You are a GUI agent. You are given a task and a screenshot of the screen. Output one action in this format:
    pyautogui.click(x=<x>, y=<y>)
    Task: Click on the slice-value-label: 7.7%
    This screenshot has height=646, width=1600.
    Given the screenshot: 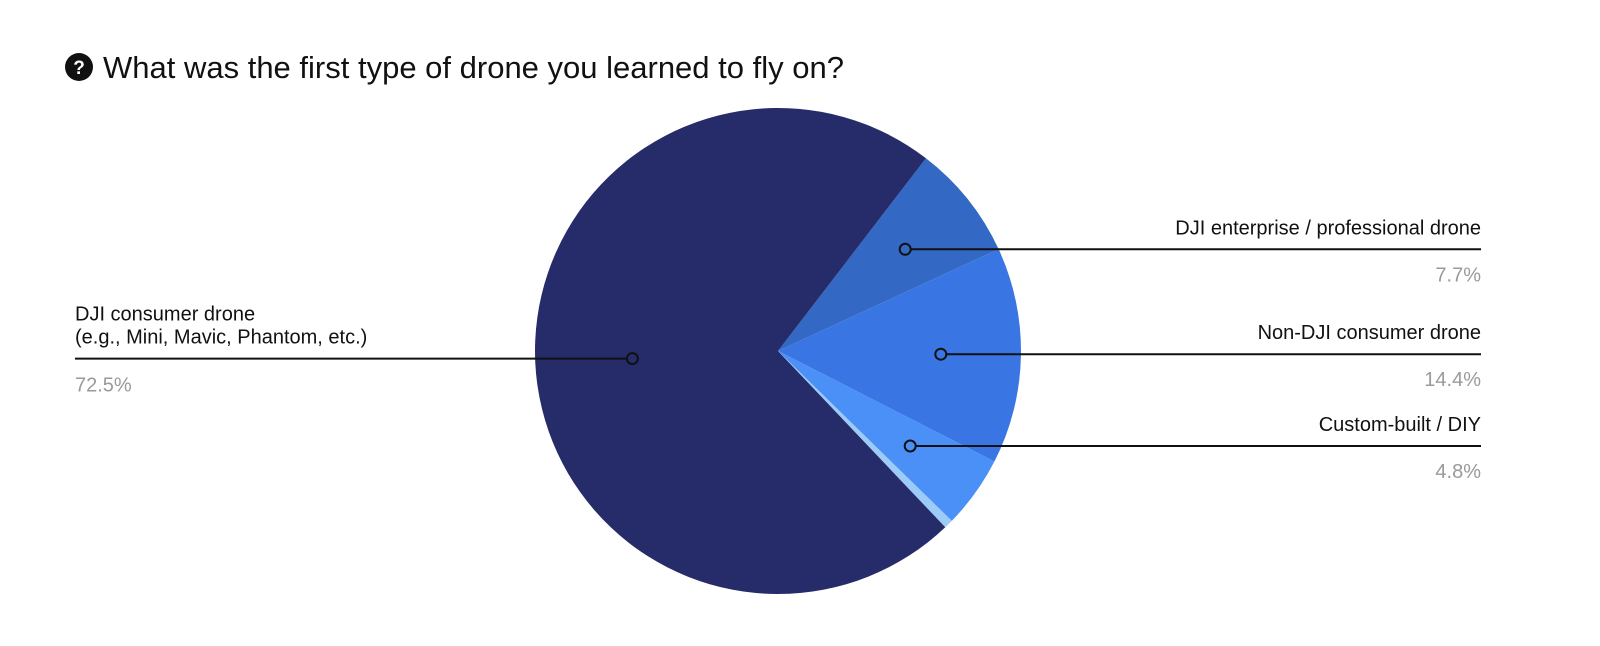 What is the action you would take?
    pyautogui.click(x=1458, y=275)
    